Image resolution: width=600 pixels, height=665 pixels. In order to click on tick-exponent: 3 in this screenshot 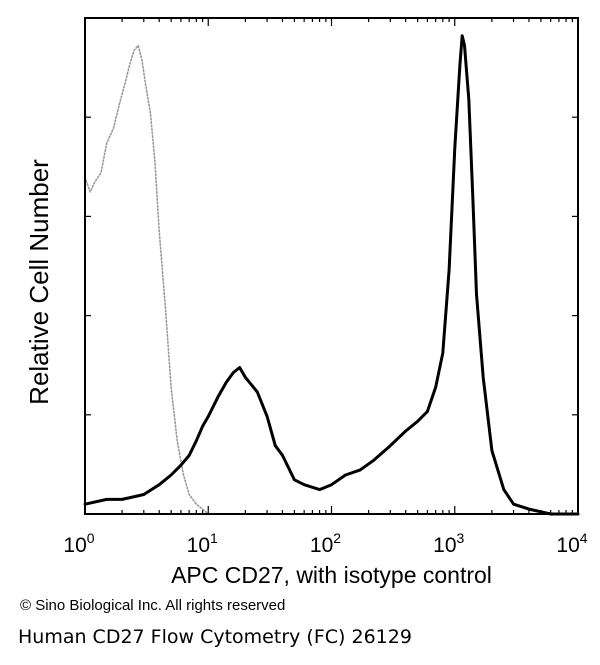, I will do `click(461, 538)`.